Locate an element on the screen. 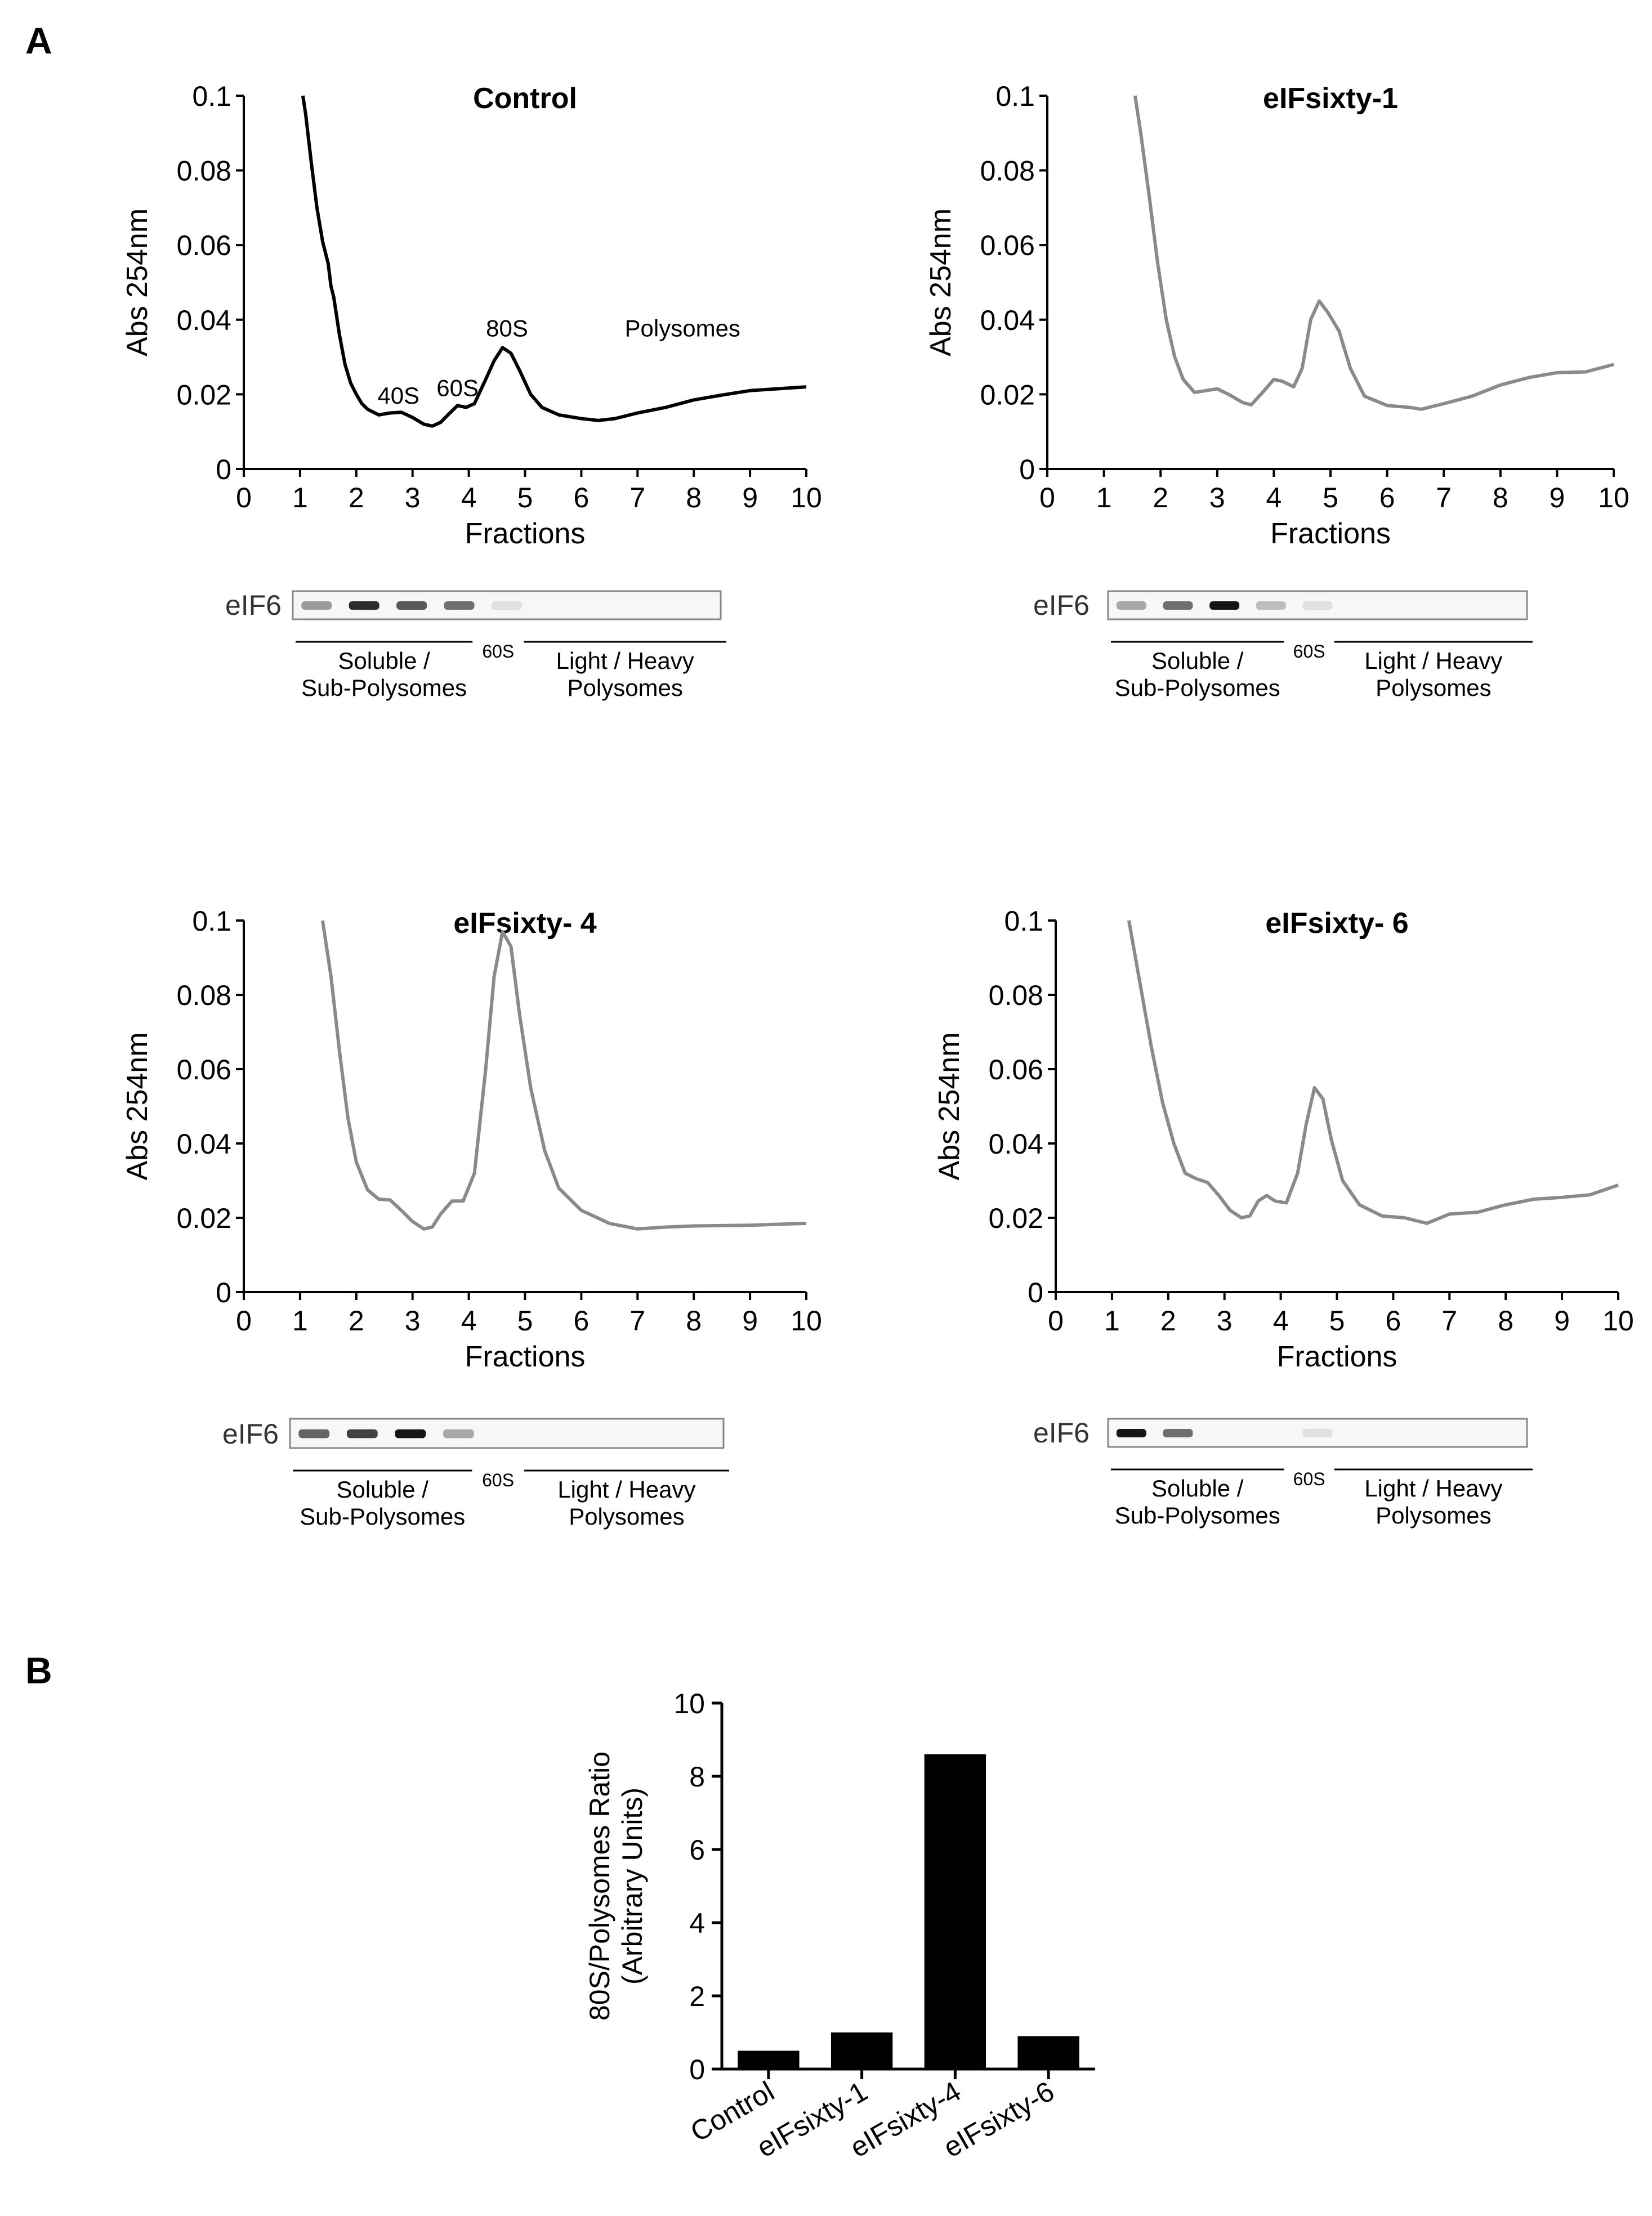 Image resolution: width=1652 pixels, height=2216 pixels. panel-title: eIFsixty- 6 is located at coordinates (1336, 923).